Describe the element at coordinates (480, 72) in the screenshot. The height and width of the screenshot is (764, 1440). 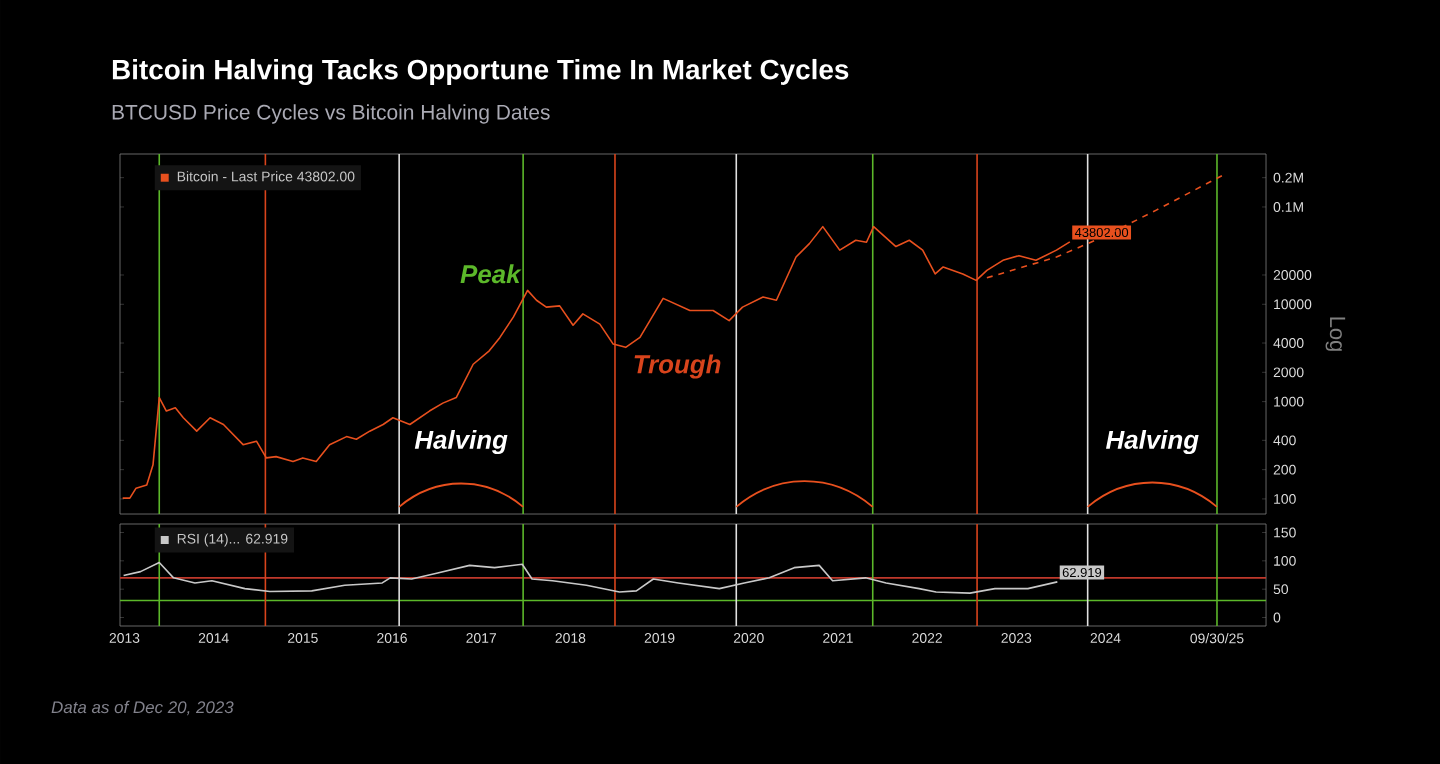
I see `chart-title: Bitcoin Halving Tacks Opportune Time In Market Cycles` at that location.